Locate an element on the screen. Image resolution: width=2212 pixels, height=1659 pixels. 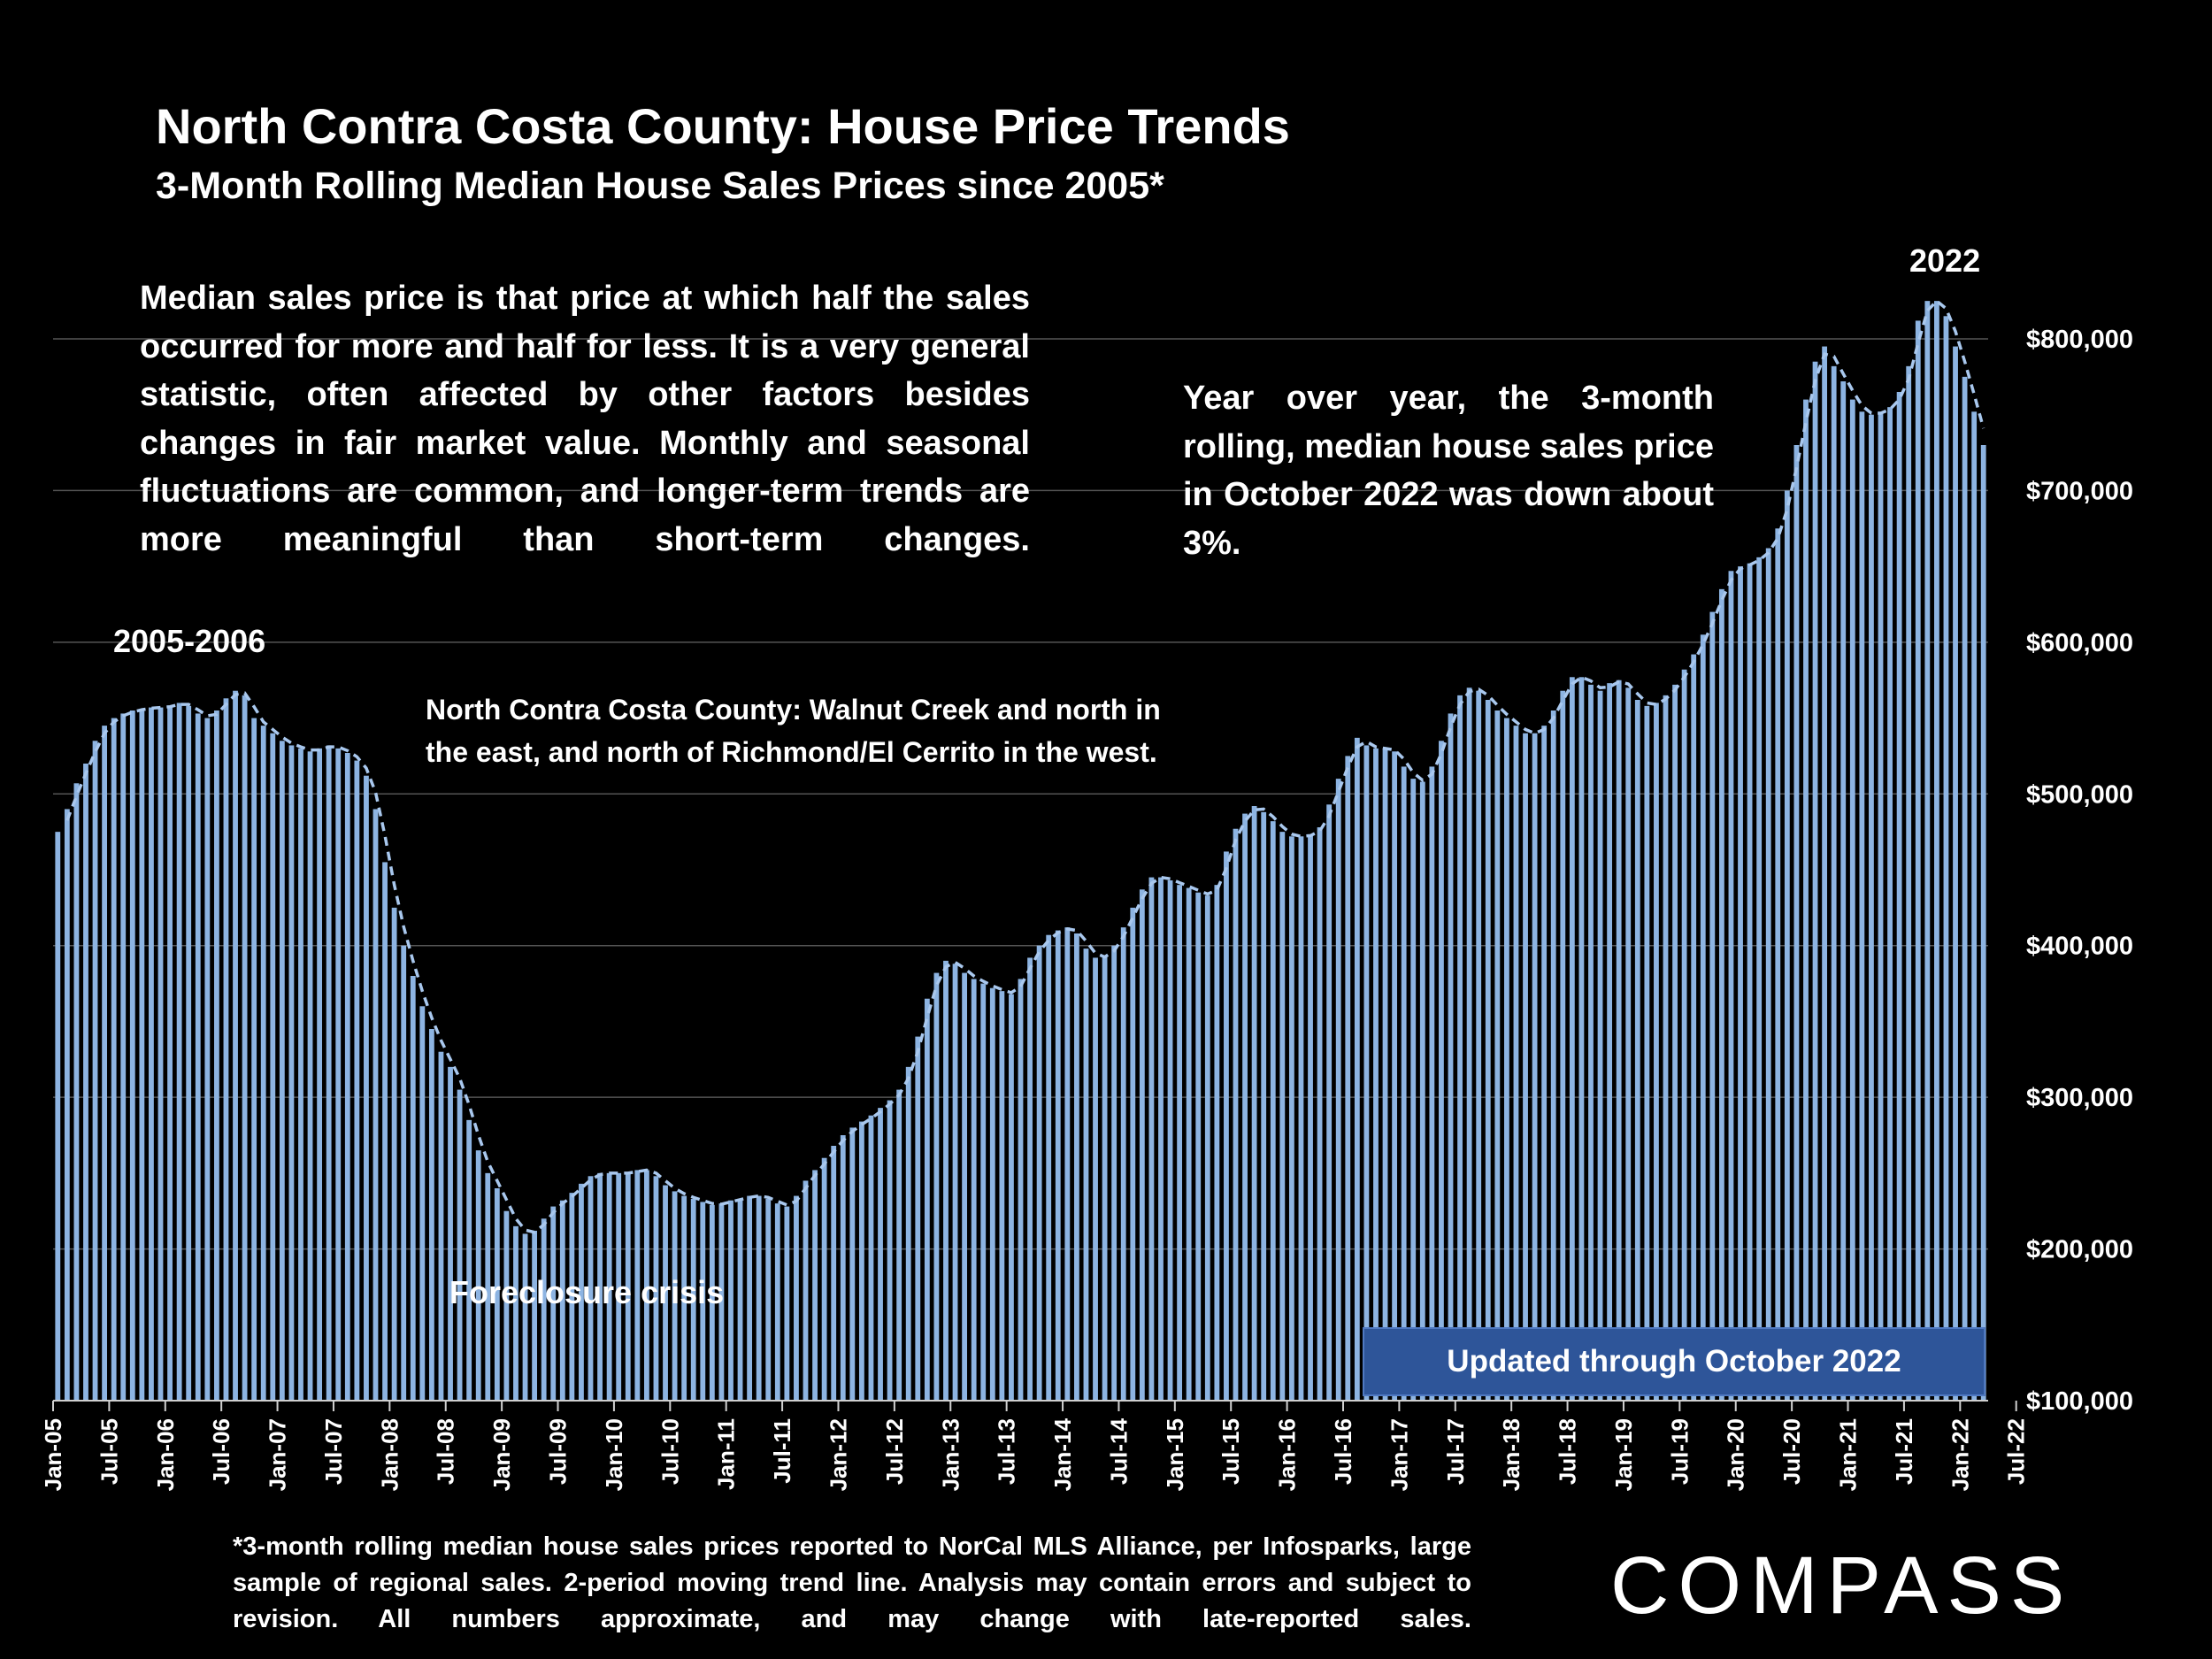
x-tick-label: Jan-05 is located at coordinates (53, 1455).